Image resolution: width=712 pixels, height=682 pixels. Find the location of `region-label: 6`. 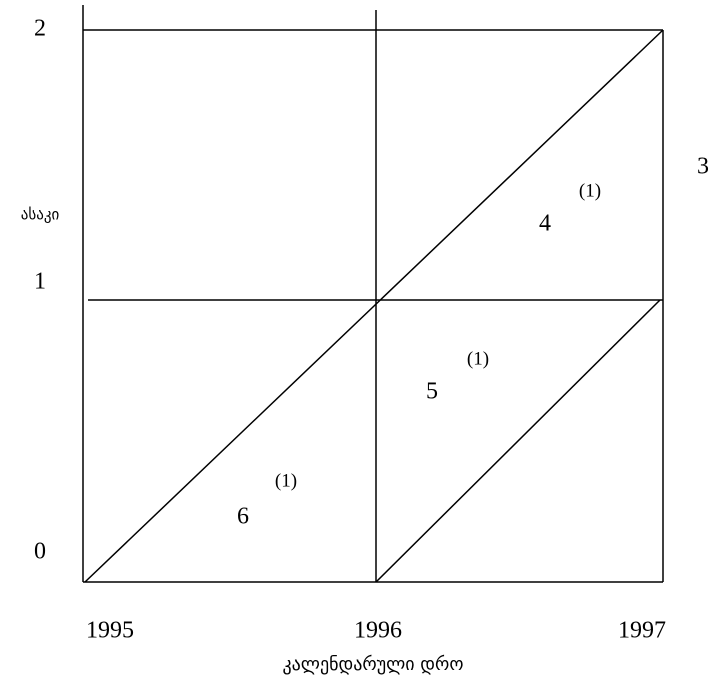

region-label: 6 is located at coordinates (243, 517).